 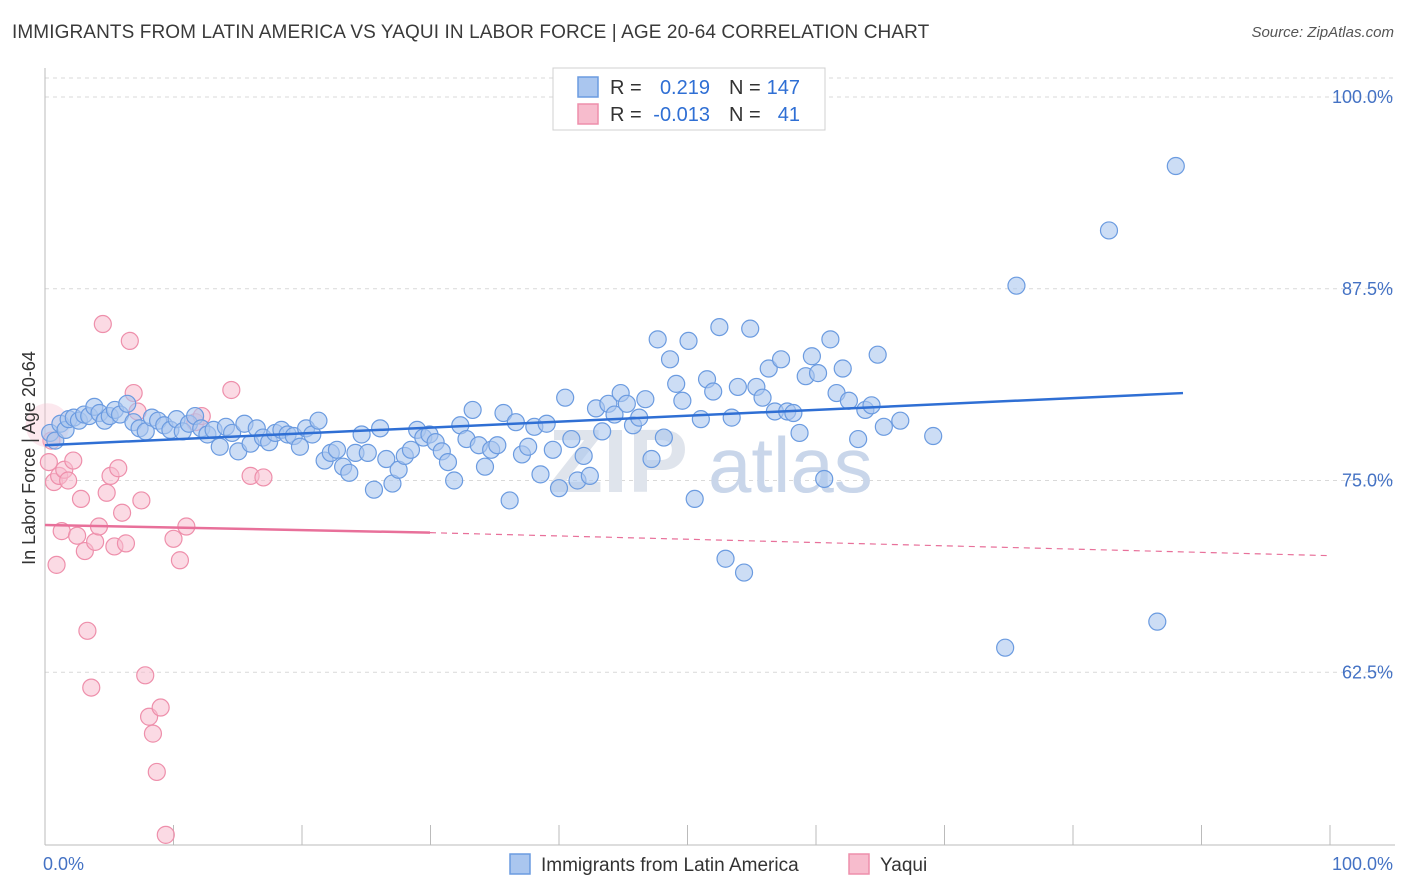 I want to click on bottom-legend-label-blue: Immigrants from Latin America, so click(x=670, y=865).